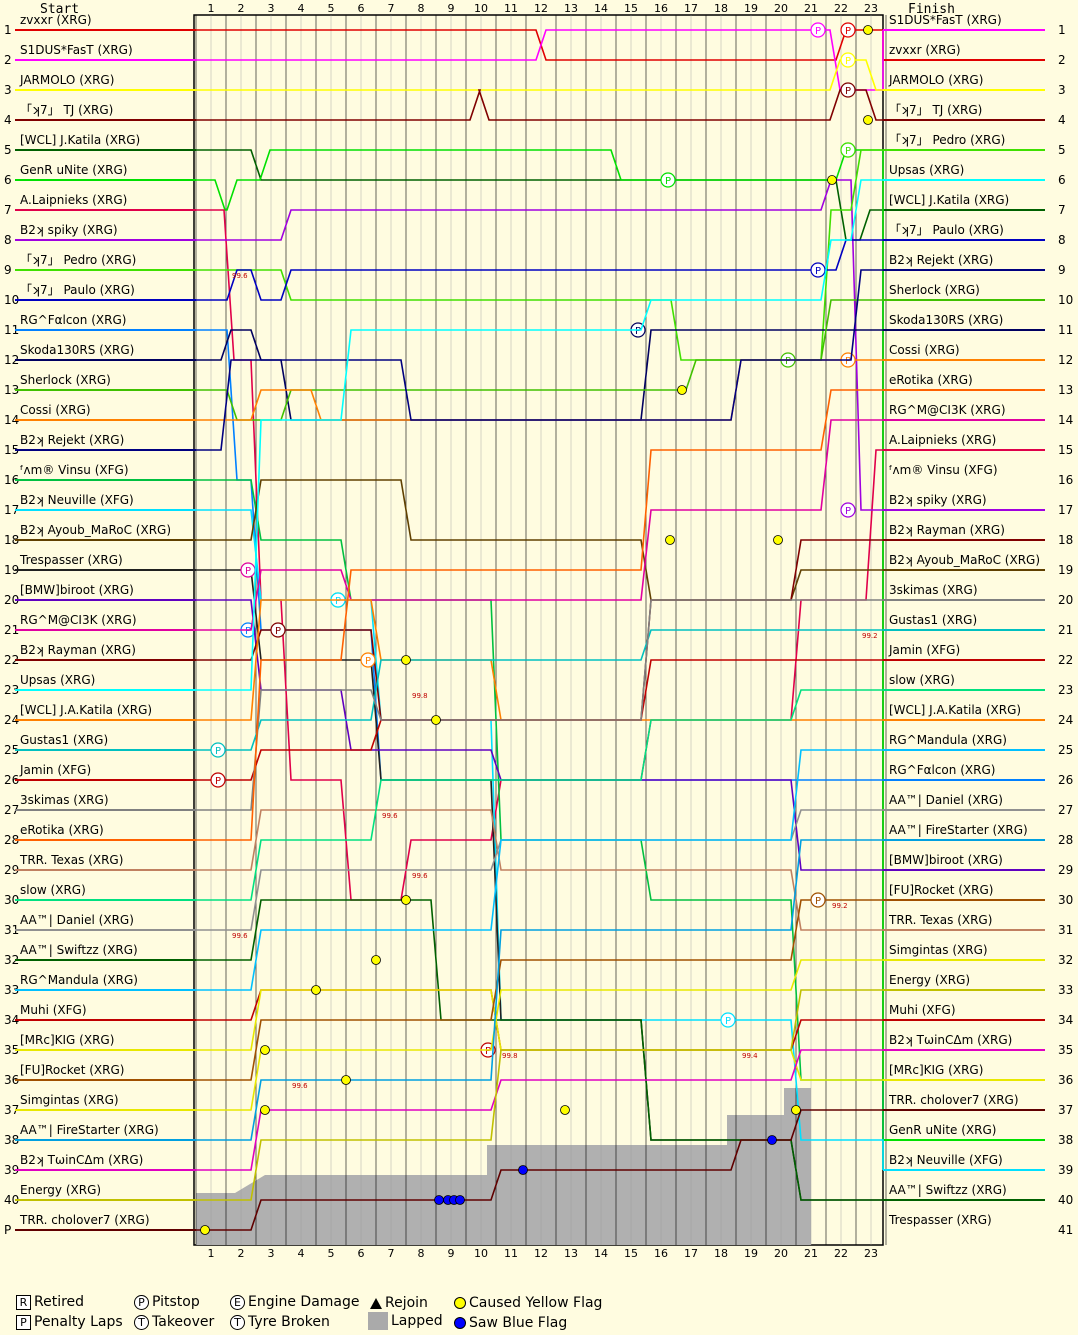  Describe the element at coordinates (938, 950) in the screenshot. I see `finish-driver-name: Simgintas (XRG)` at that location.